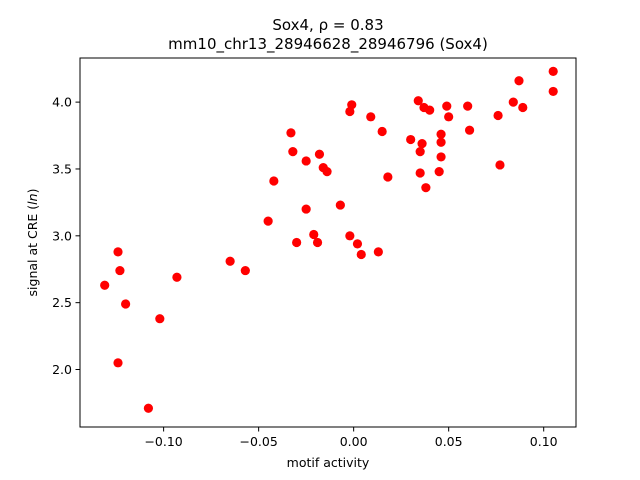 The width and height of the screenshot is (640, 480). I want to click on x-axis-label: motif activity, so click(328, 462).